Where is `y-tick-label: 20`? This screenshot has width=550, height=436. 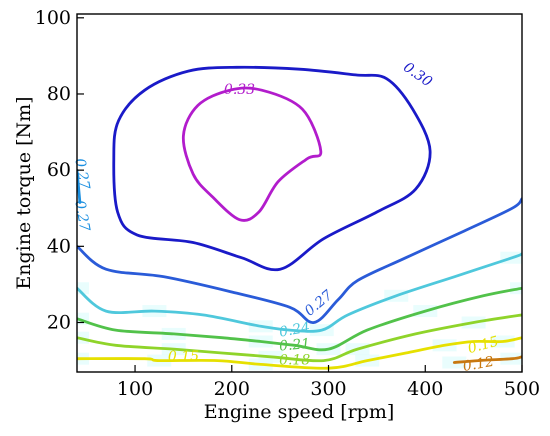 y-tick-label: 20 is located at coordinates (59, 322).